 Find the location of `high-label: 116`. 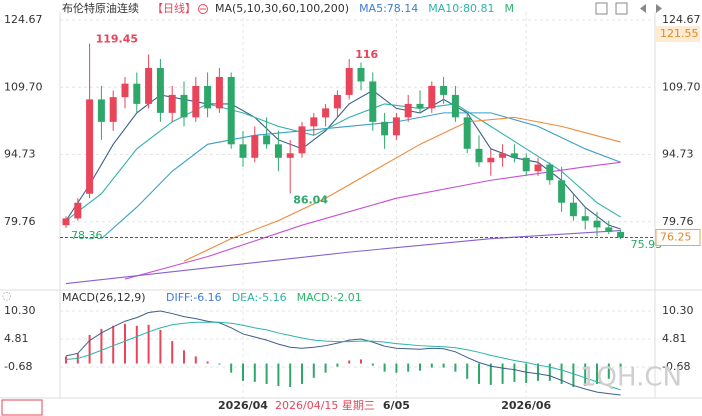

high-label: 116 is located at coordinates (366, 54).